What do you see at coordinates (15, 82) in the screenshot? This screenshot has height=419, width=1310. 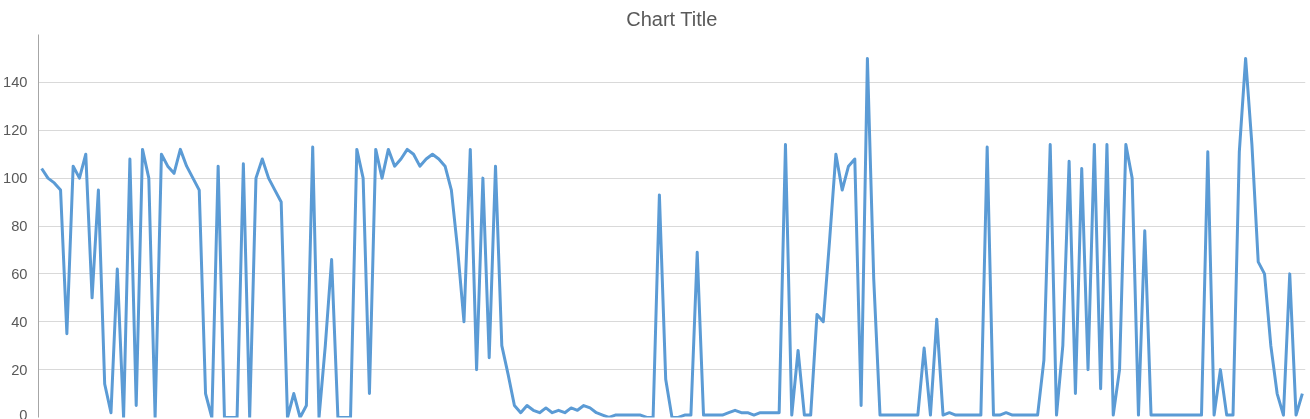 I see `y-tick-label: 140` at bounding box center [15, 82].